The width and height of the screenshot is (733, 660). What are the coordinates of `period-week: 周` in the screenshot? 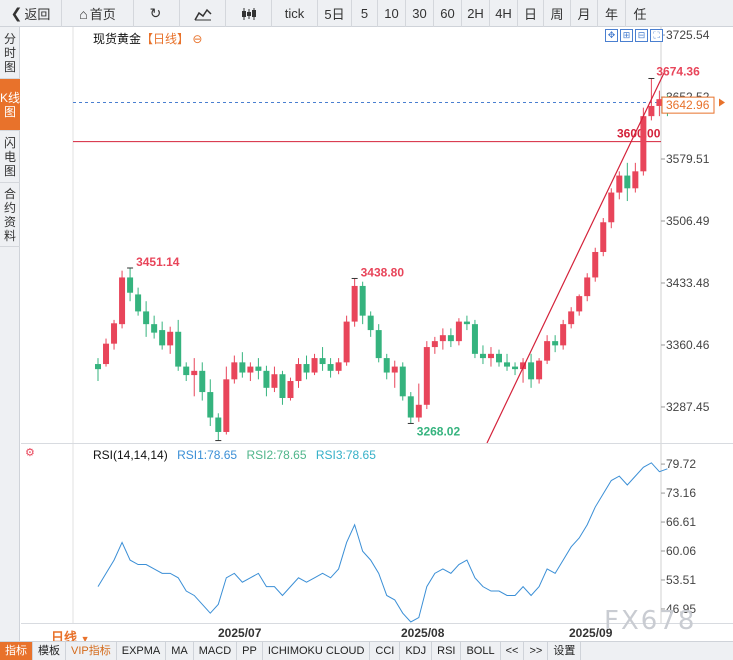 It's located at (557, 13).